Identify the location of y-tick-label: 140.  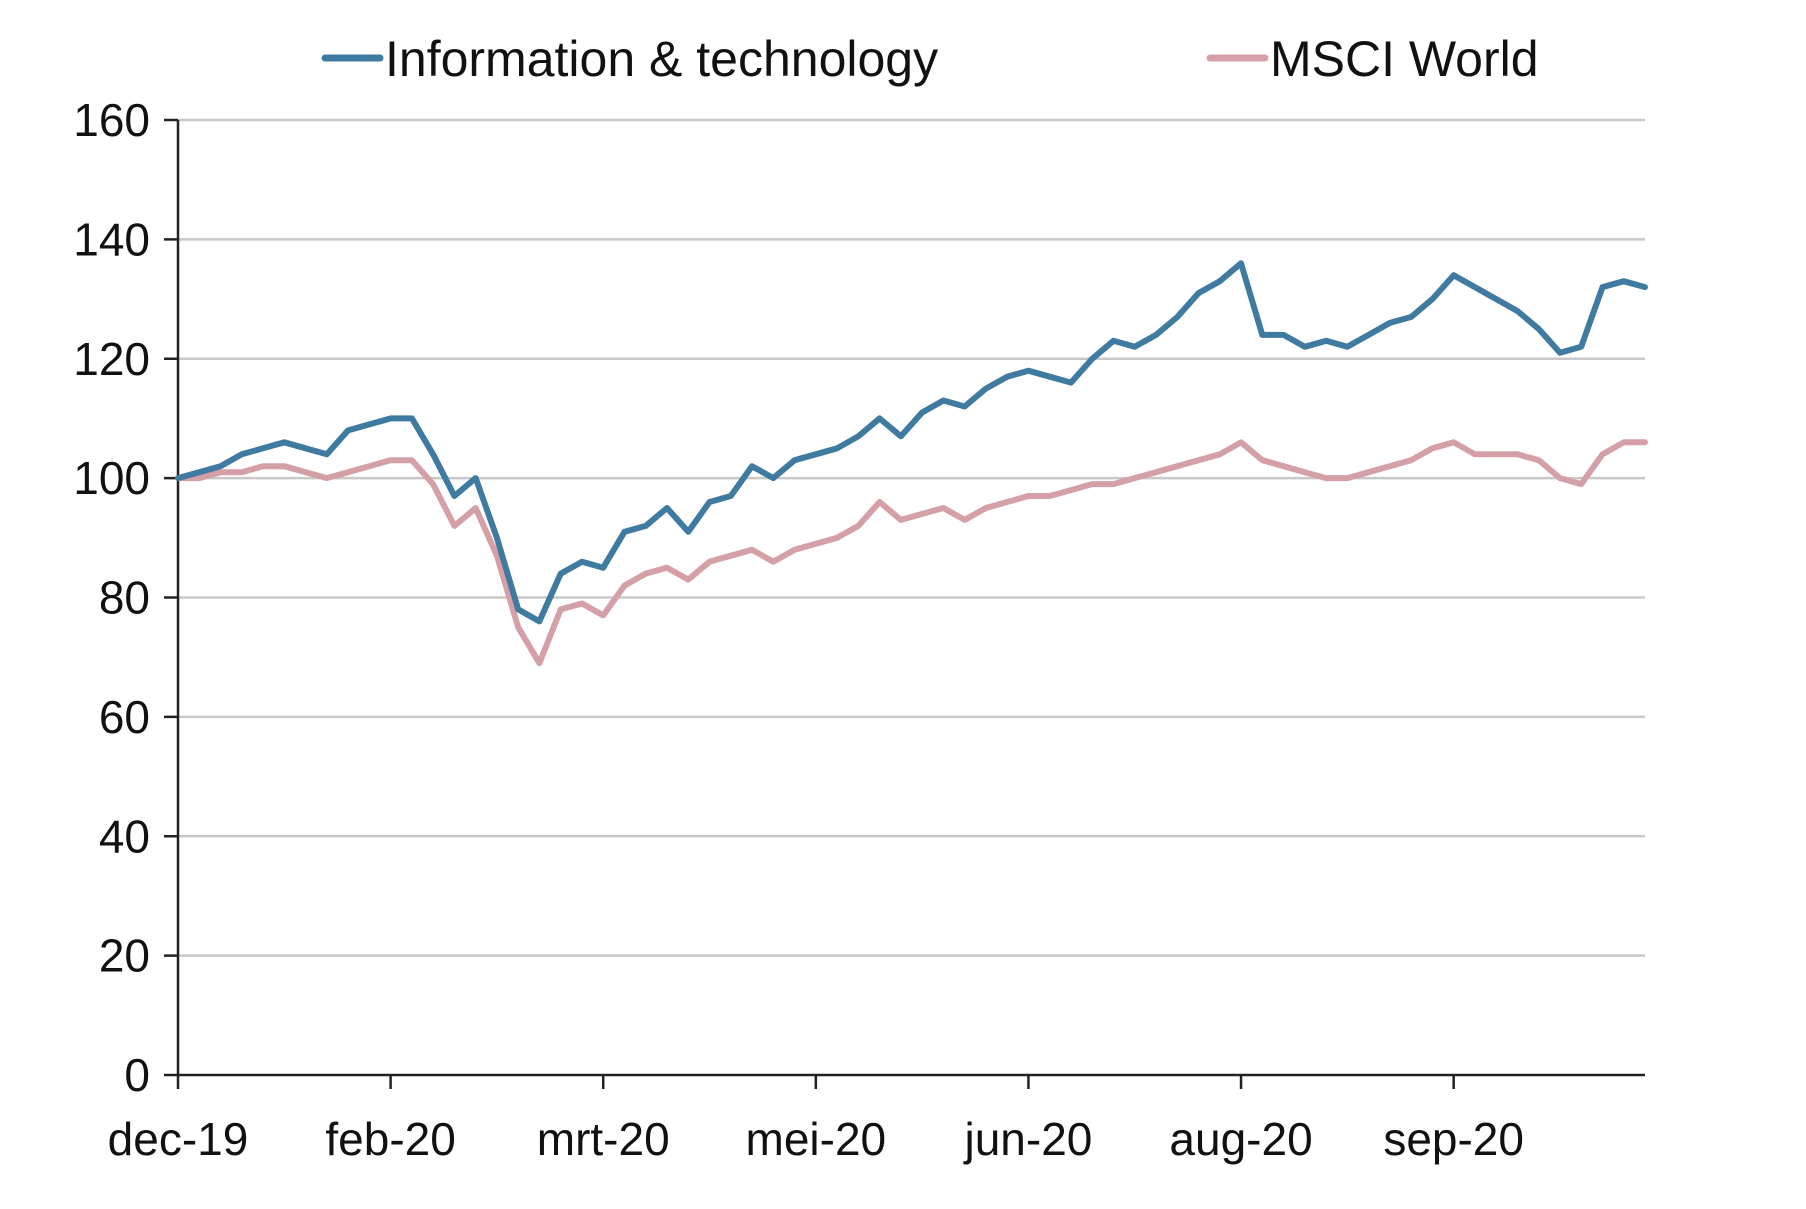
(111, 239).